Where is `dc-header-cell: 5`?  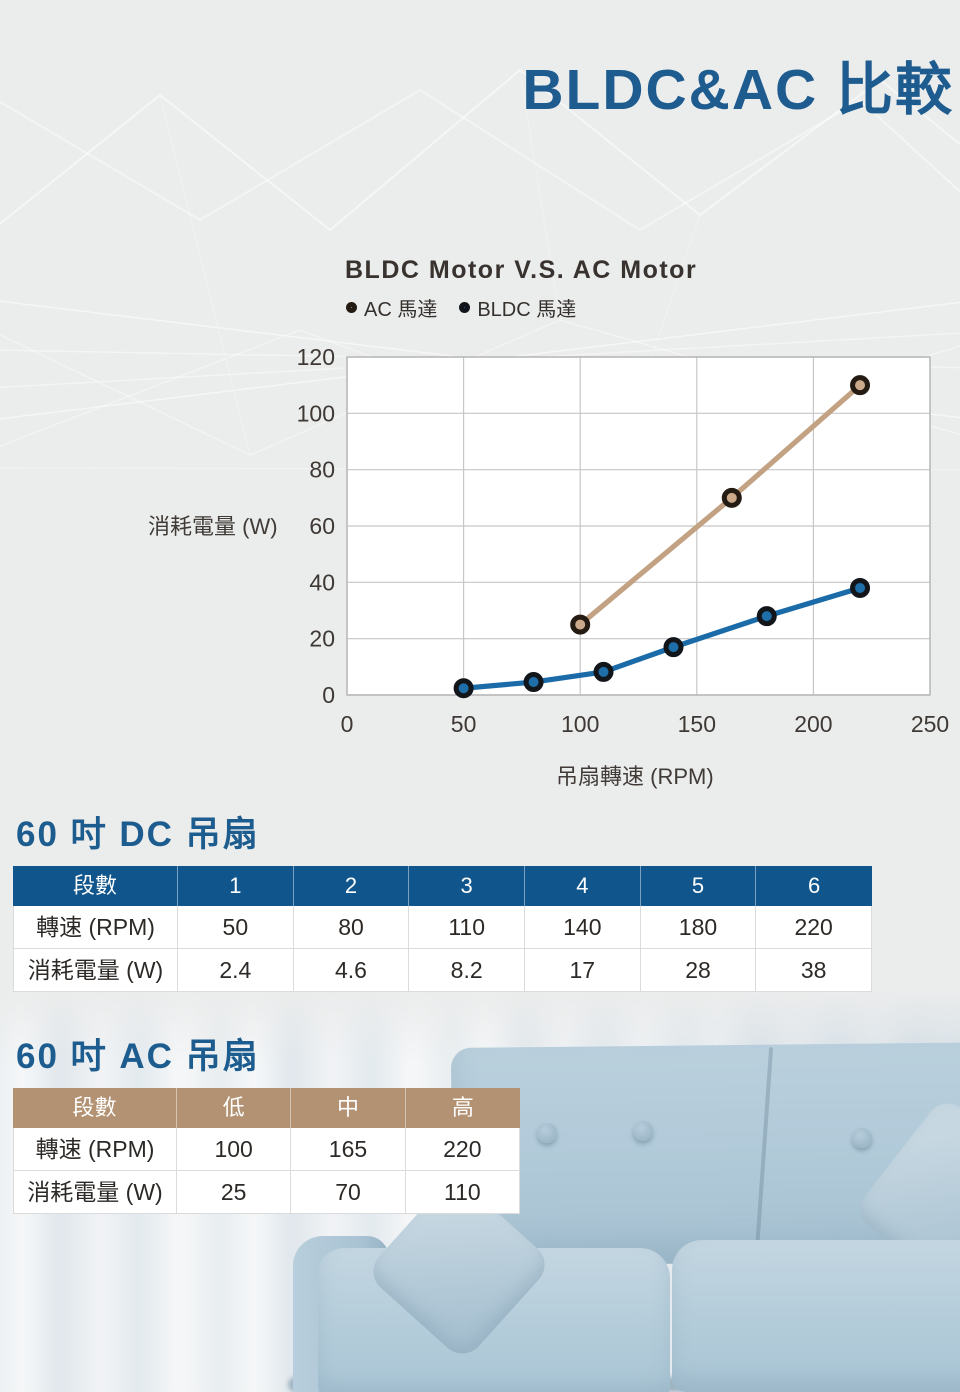
dc-header-cell: 5 is located at coordinates (698, 886).